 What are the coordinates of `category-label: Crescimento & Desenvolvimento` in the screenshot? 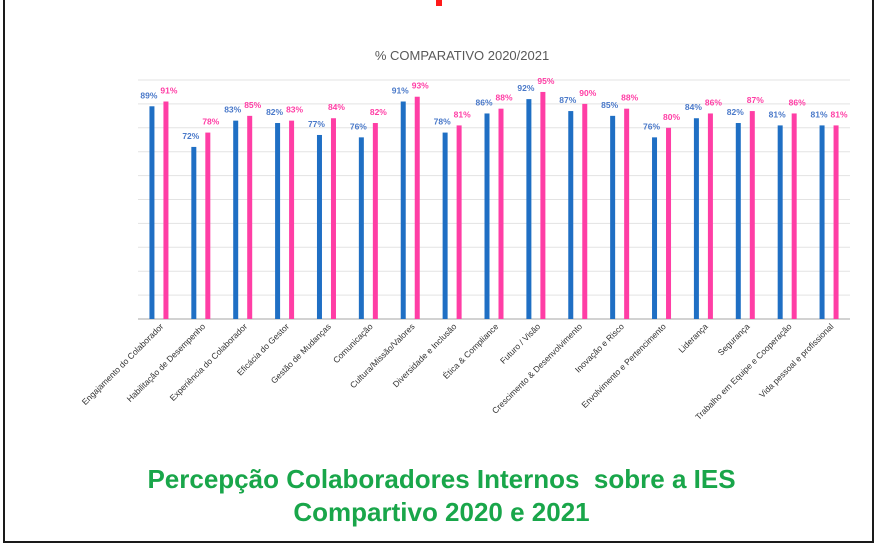 It's located at (537, 368).